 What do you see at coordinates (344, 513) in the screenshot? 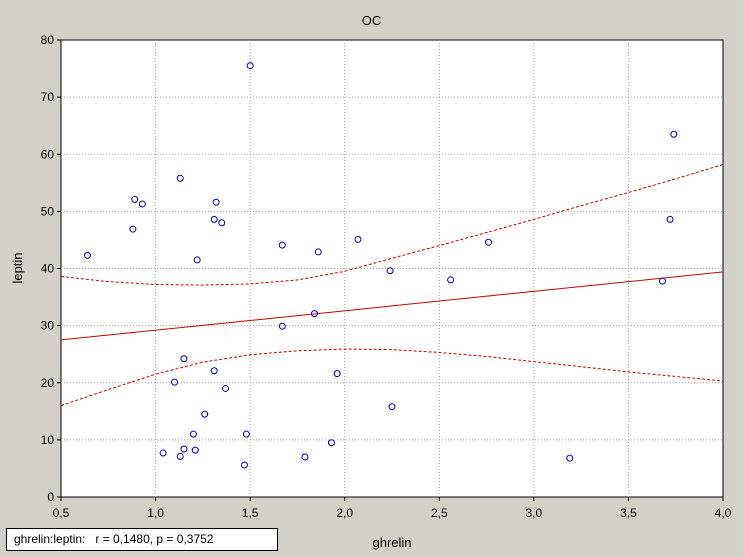
I see `x-tick-label: 2,0` at bounding box center [344, 513].